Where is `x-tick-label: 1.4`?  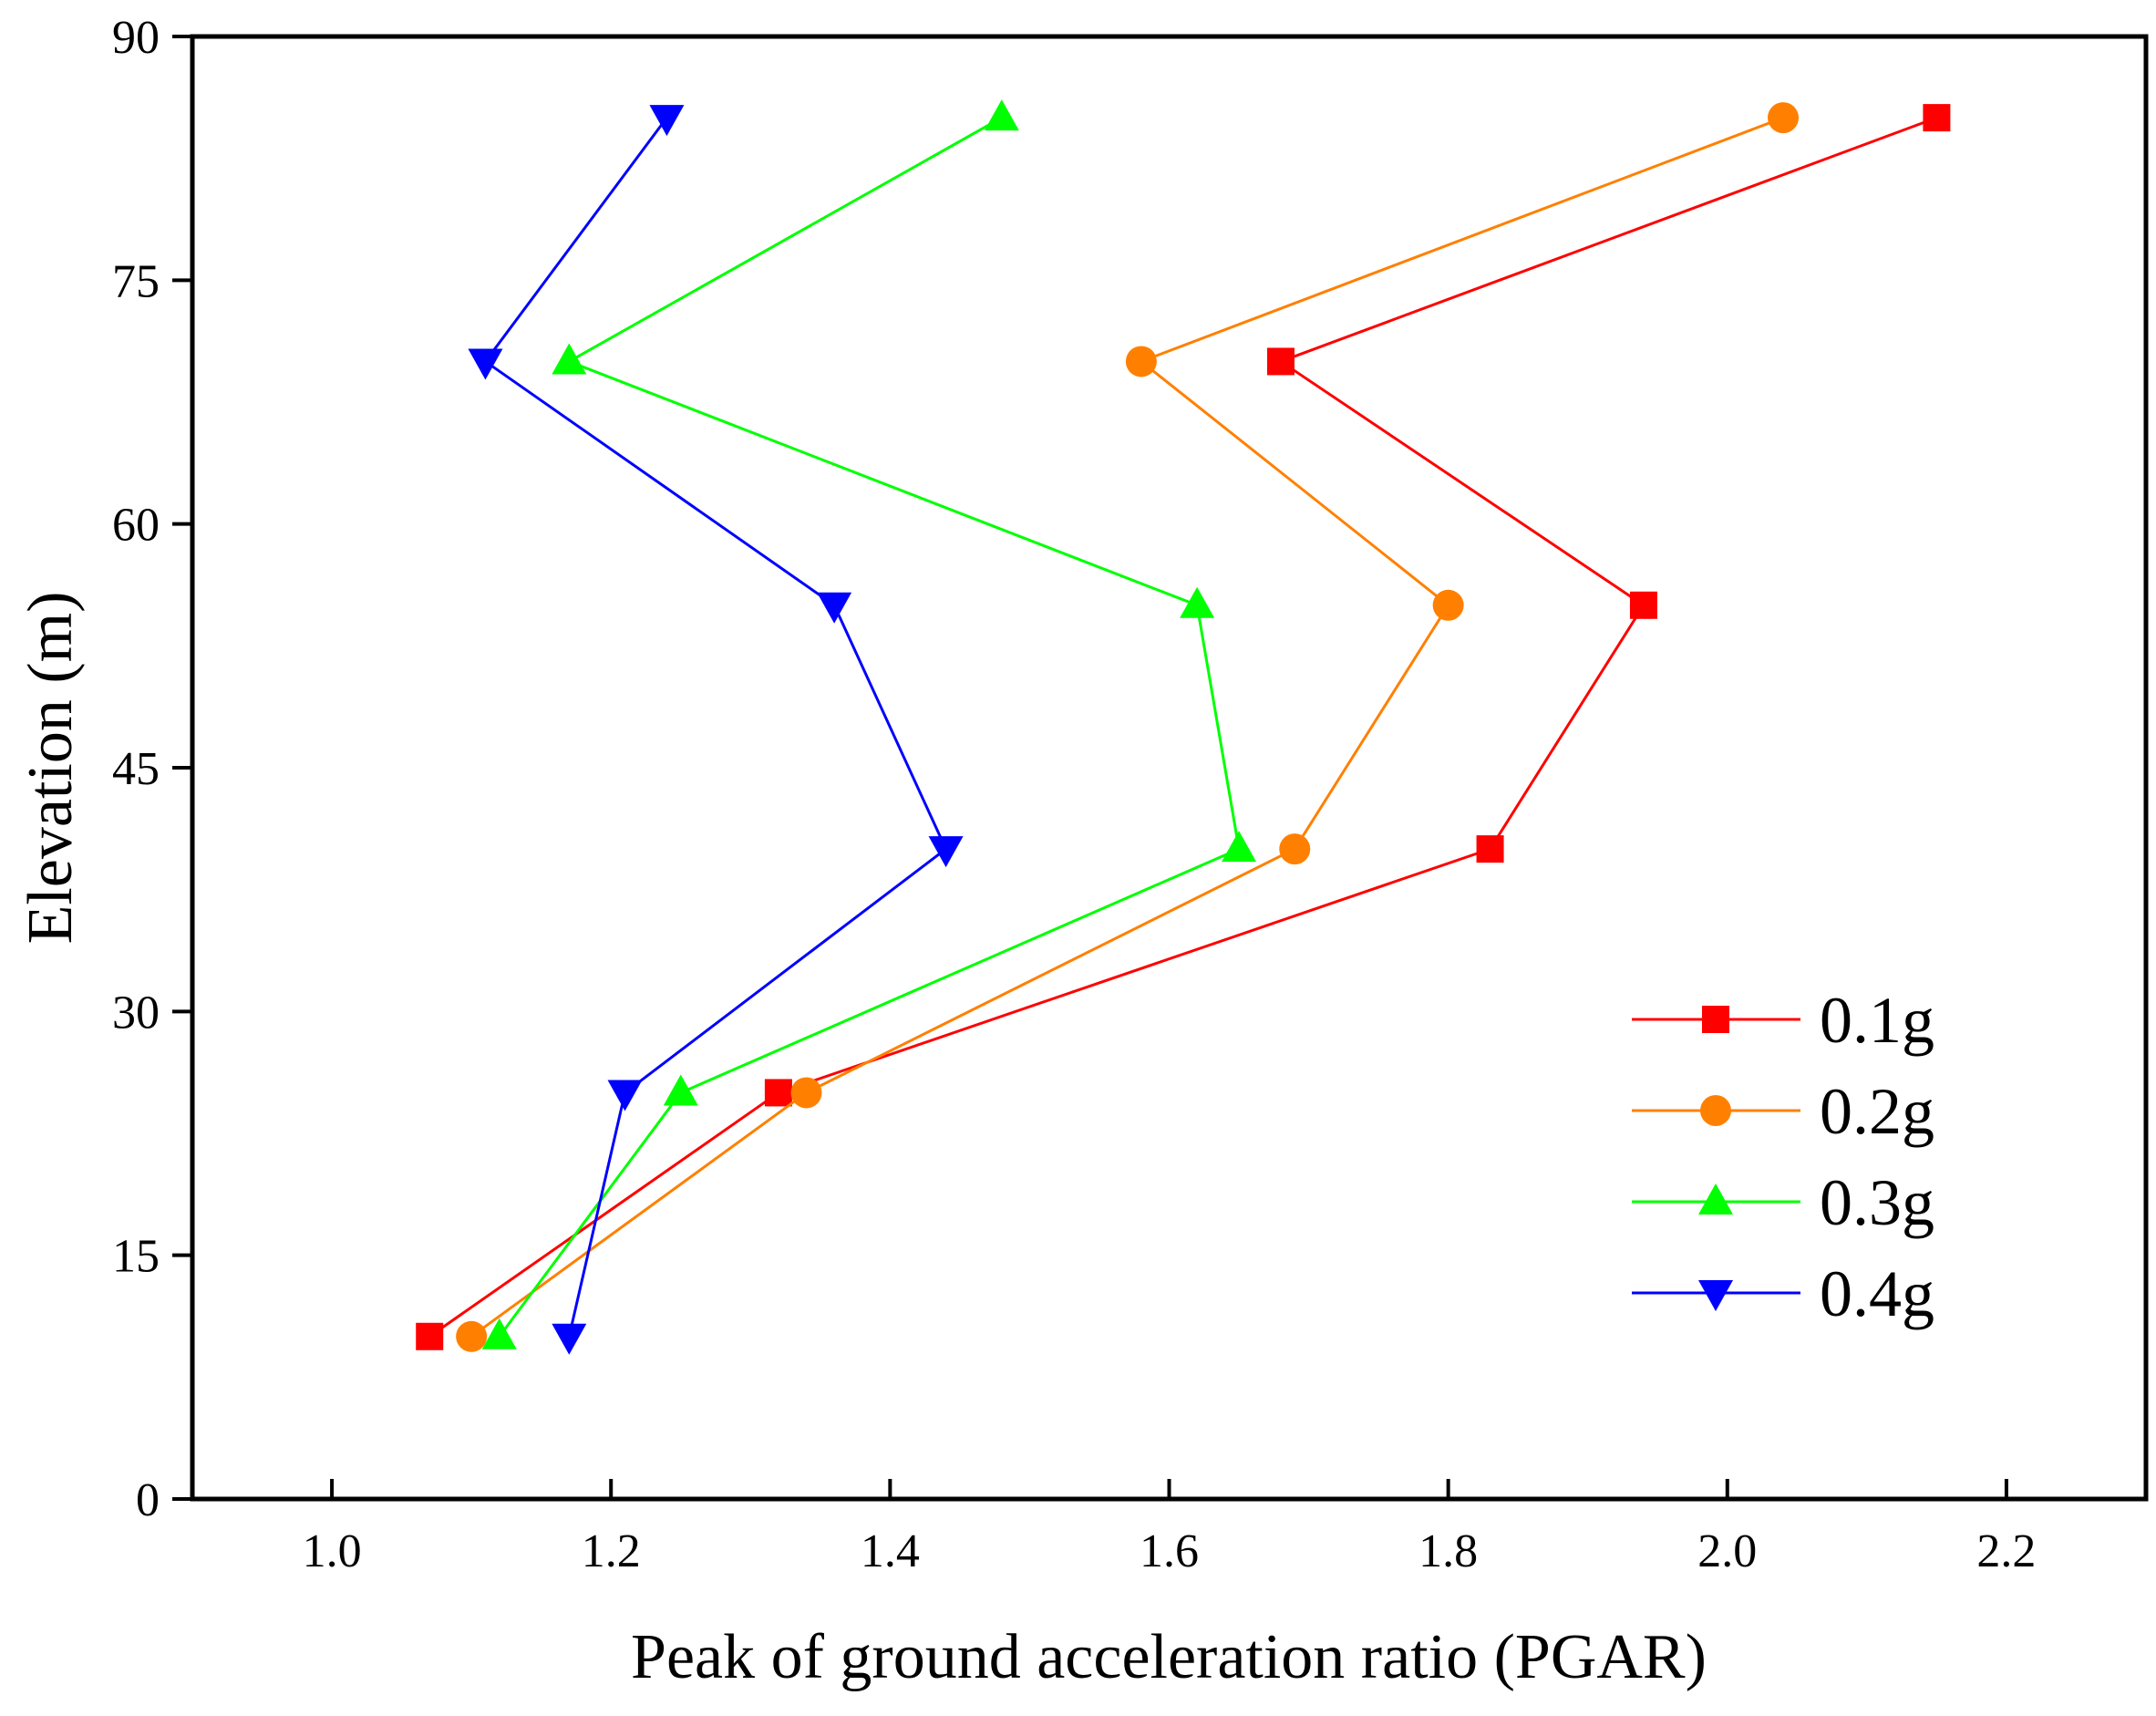
x-tick-label: 1.4 is located at coordinates (890, 1551).